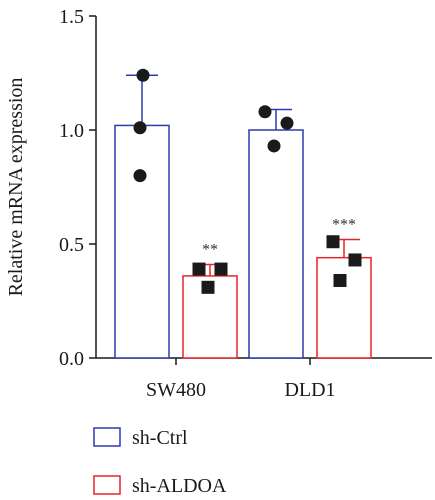 Image resolution: width=435 pixels, height=500 pixels. What do you see at coordinates (71, 245) in the screenshot?
I see `y-tick-label: 0.5` at bounding box center [71, 245].